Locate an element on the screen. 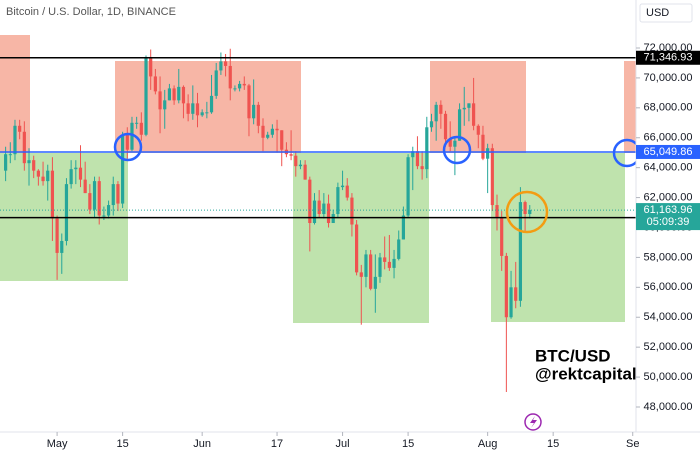 The image size is (700, 454). y-tick-label: 54,000.00 is located at coordinates (668, 317).